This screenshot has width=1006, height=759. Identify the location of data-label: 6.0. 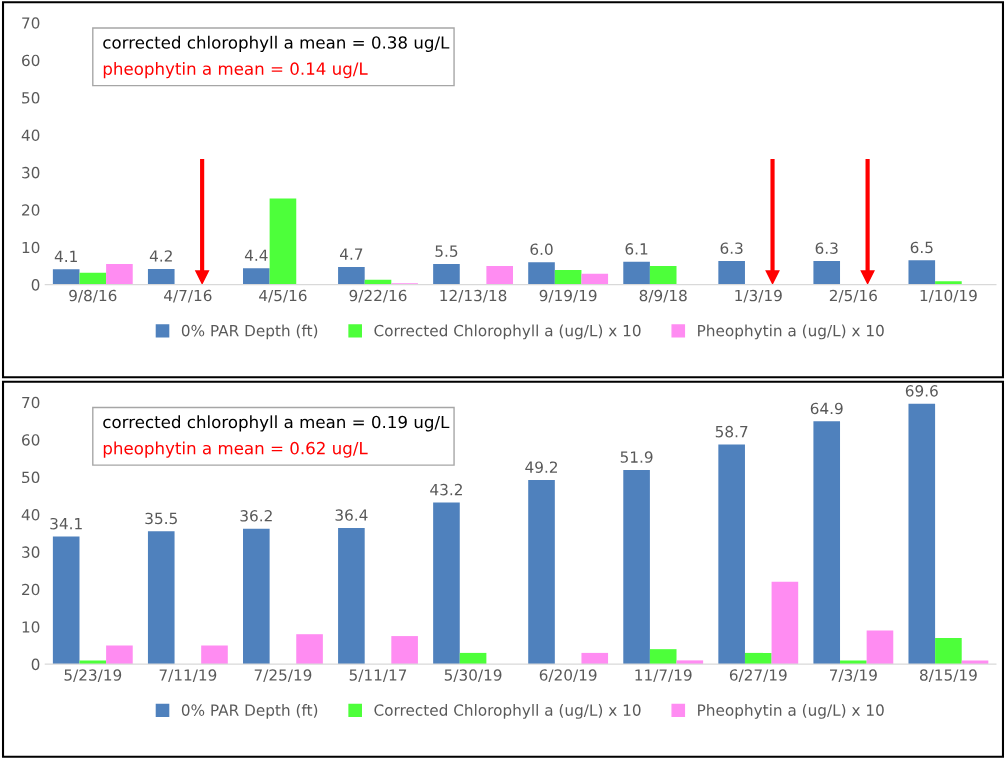
(541, 249).